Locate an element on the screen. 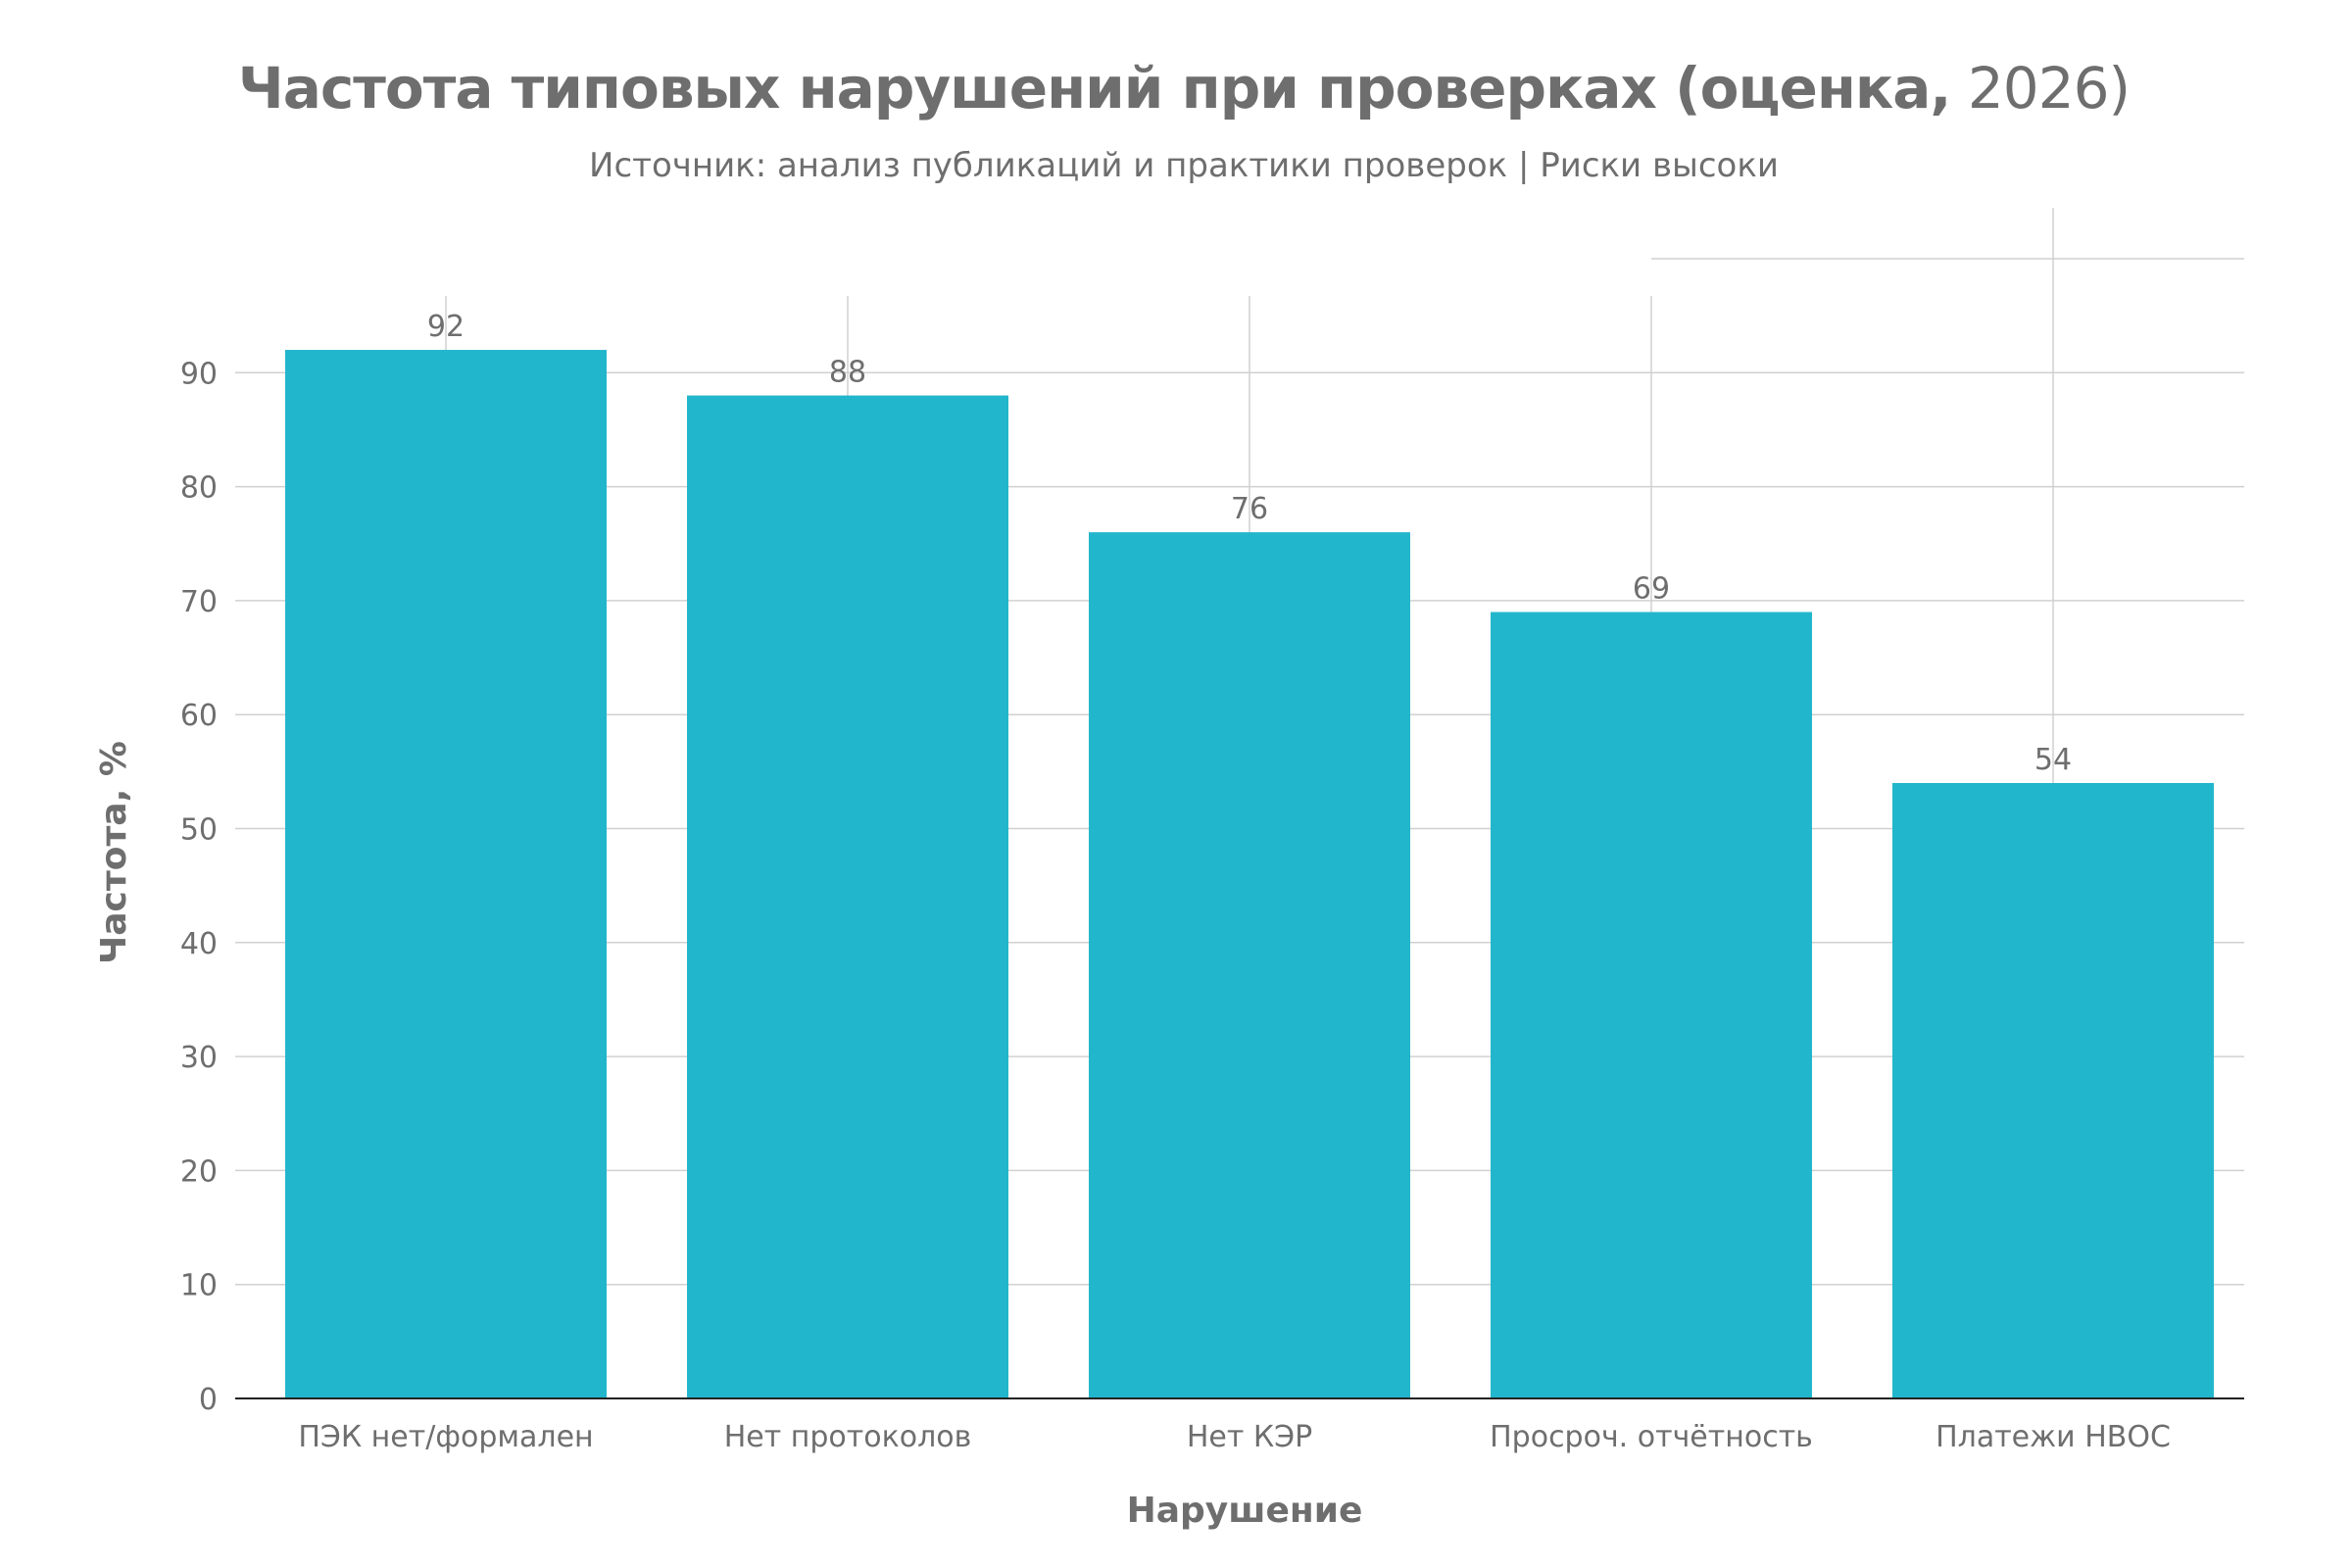  y-tick-label: 40 is located at coordinates (199, 944).